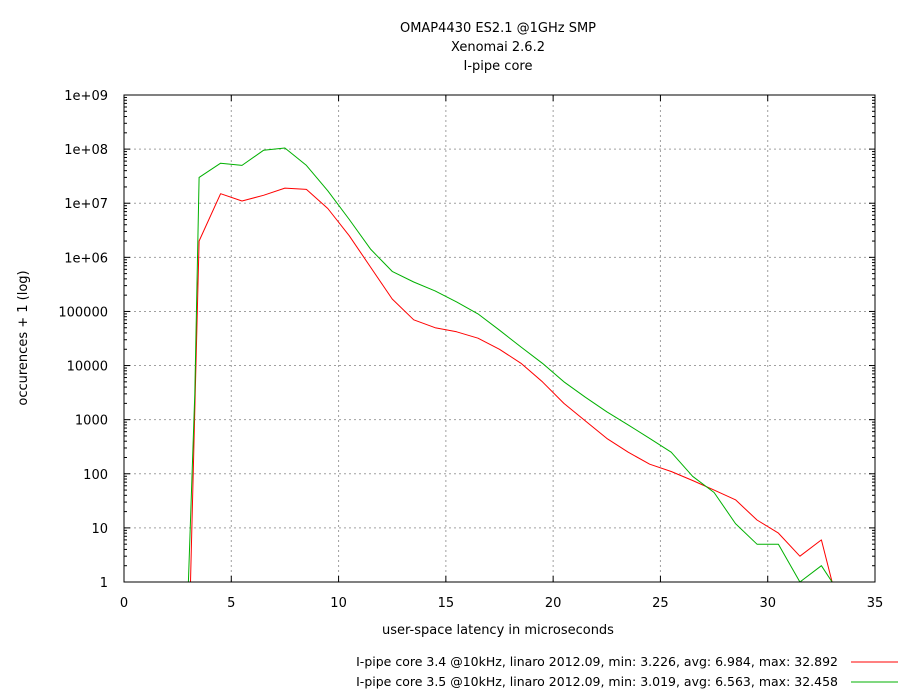  What do you see at coordinates (498, 66) in the screenshot?
I see `chart-title-line-3: I-pipe core` at bounding box center [498, 66].